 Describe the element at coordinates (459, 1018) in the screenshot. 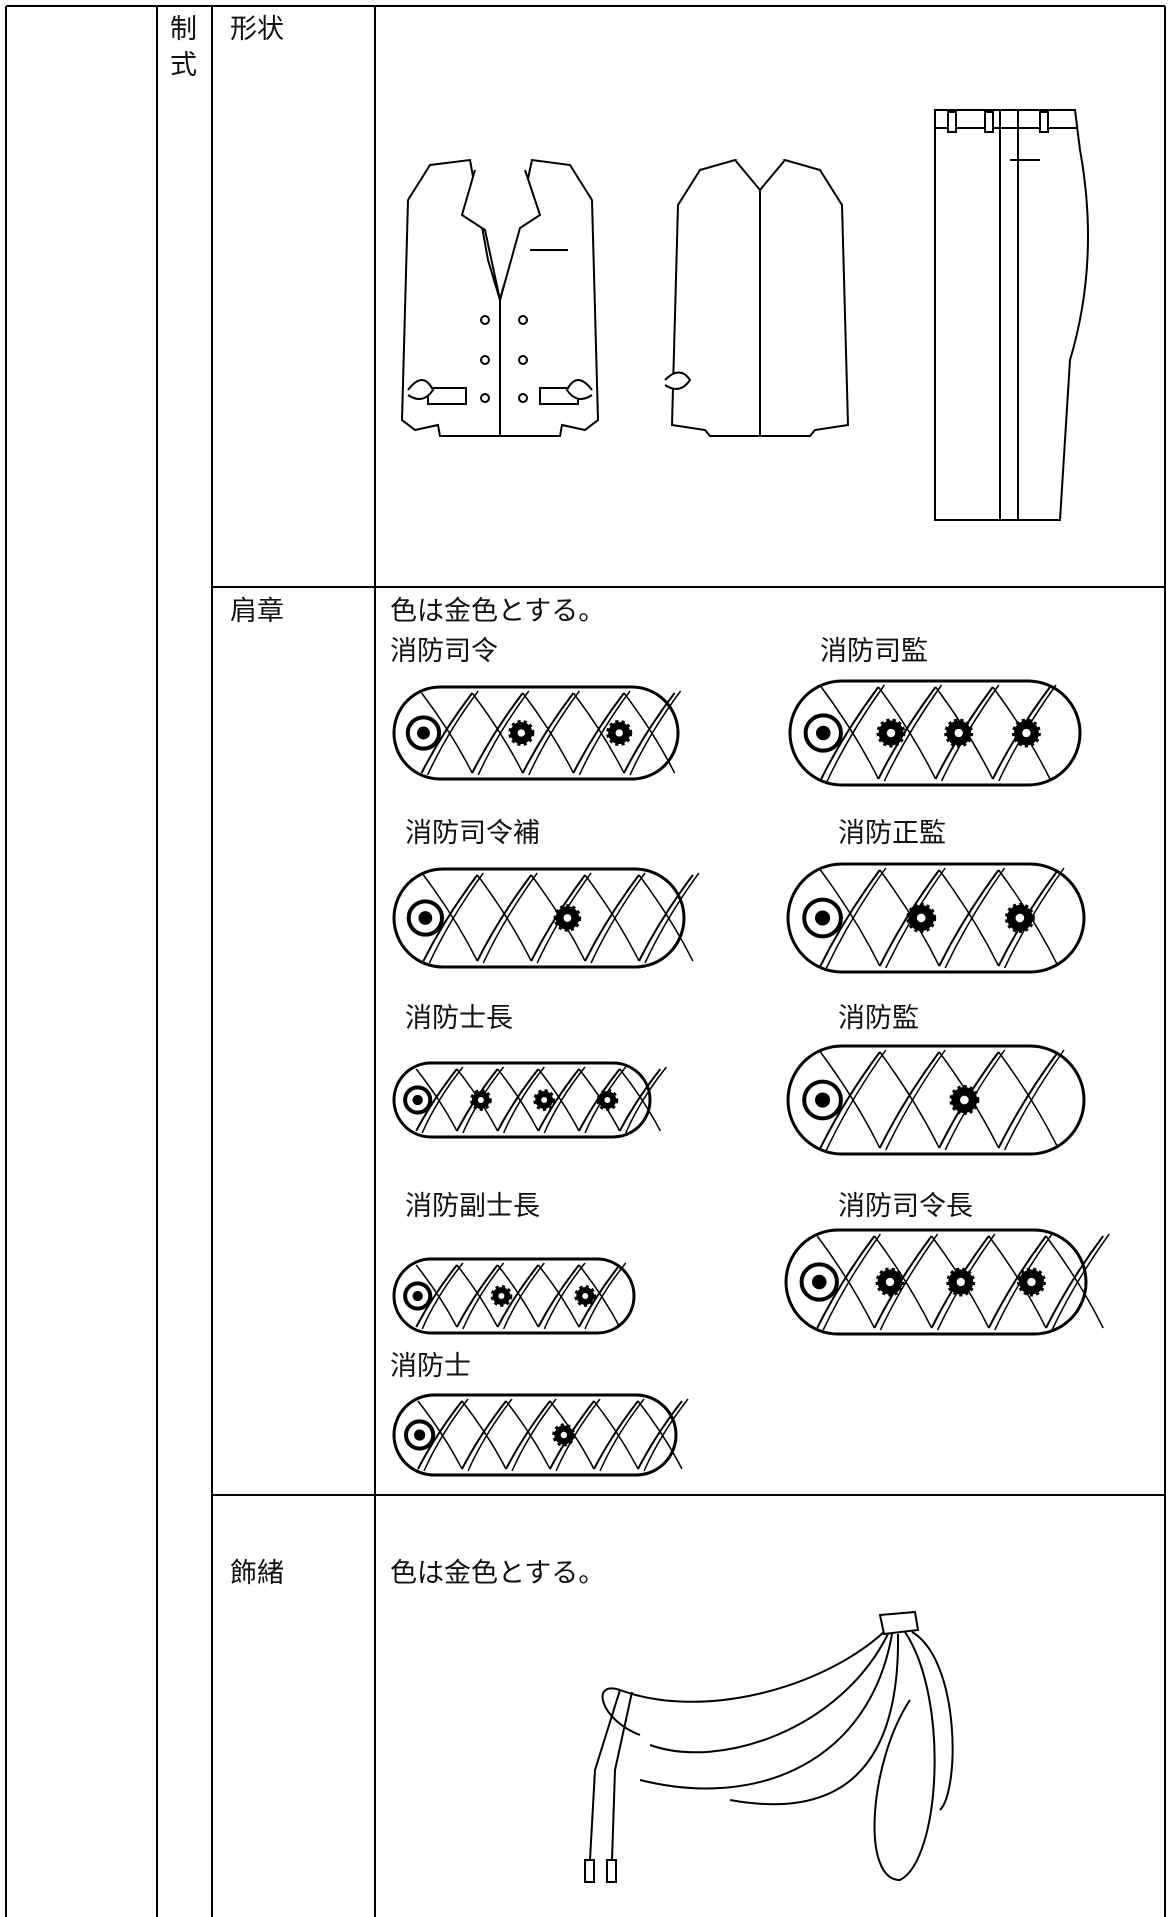

I see `rank-label: 消防士長` at that location.